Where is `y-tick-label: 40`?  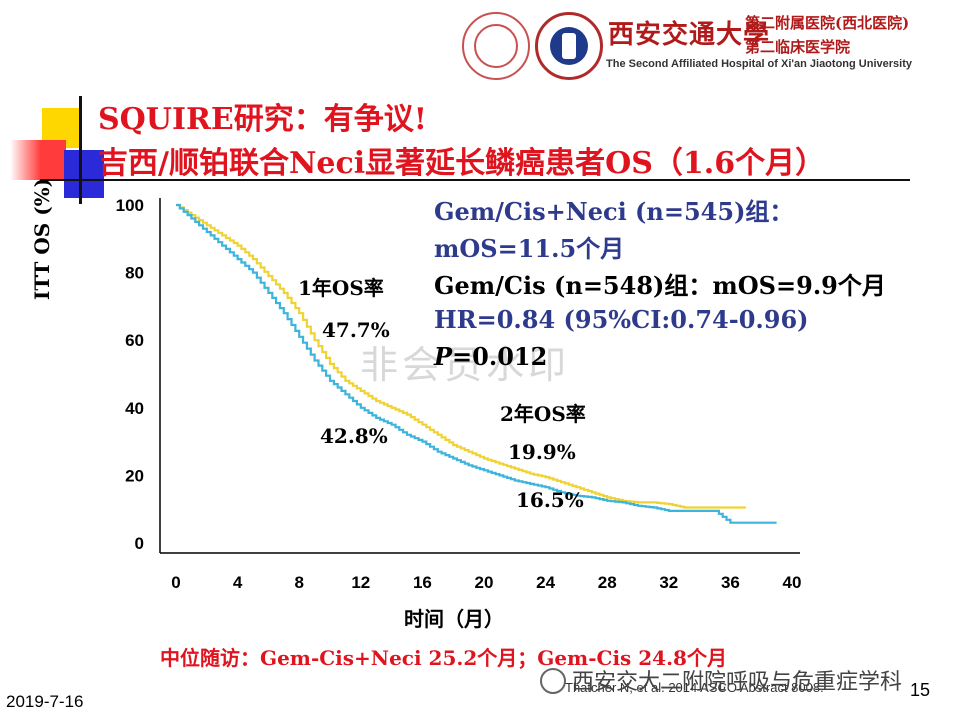 y-tick-label: 40 is located at coordinates (134, 408).